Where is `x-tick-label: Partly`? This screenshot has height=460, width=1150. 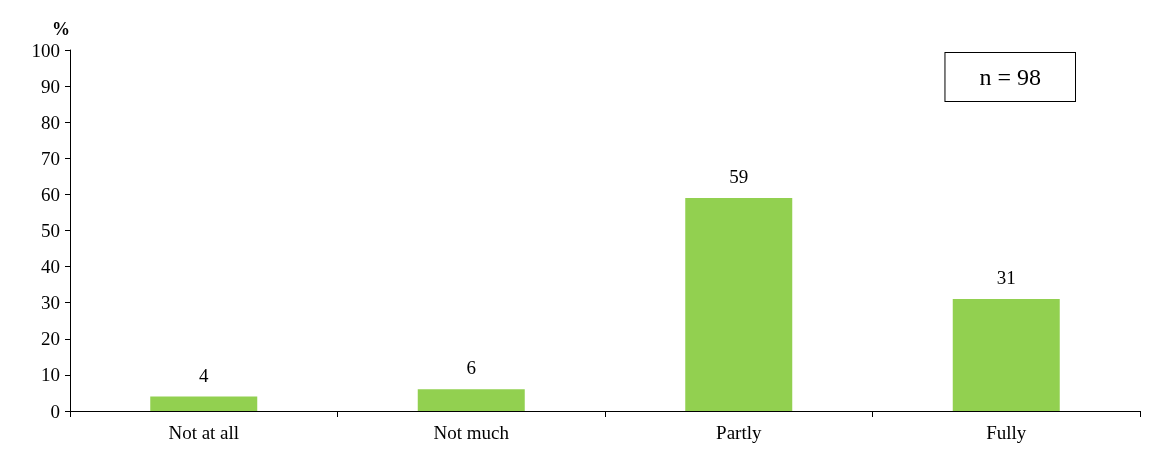
x-tick-label: Partly is located at coordinates (739, 432).